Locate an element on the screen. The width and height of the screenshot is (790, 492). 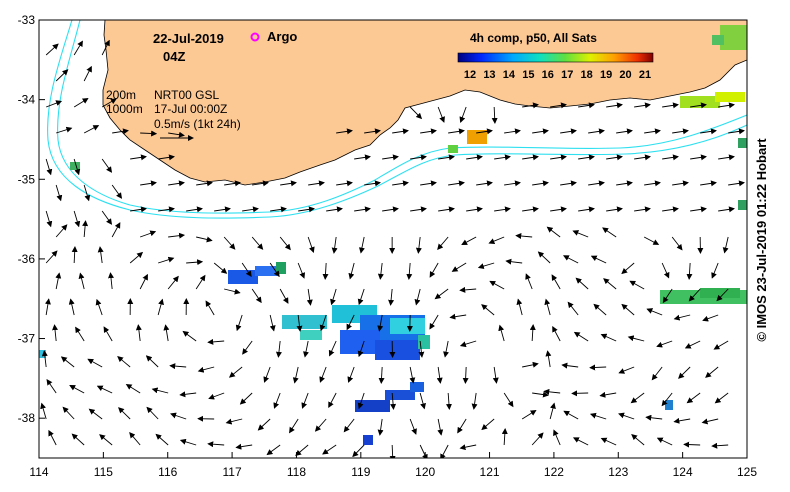
colorbar-title: 4h comp, p50, All Sats is located at coordinates (533, 38).